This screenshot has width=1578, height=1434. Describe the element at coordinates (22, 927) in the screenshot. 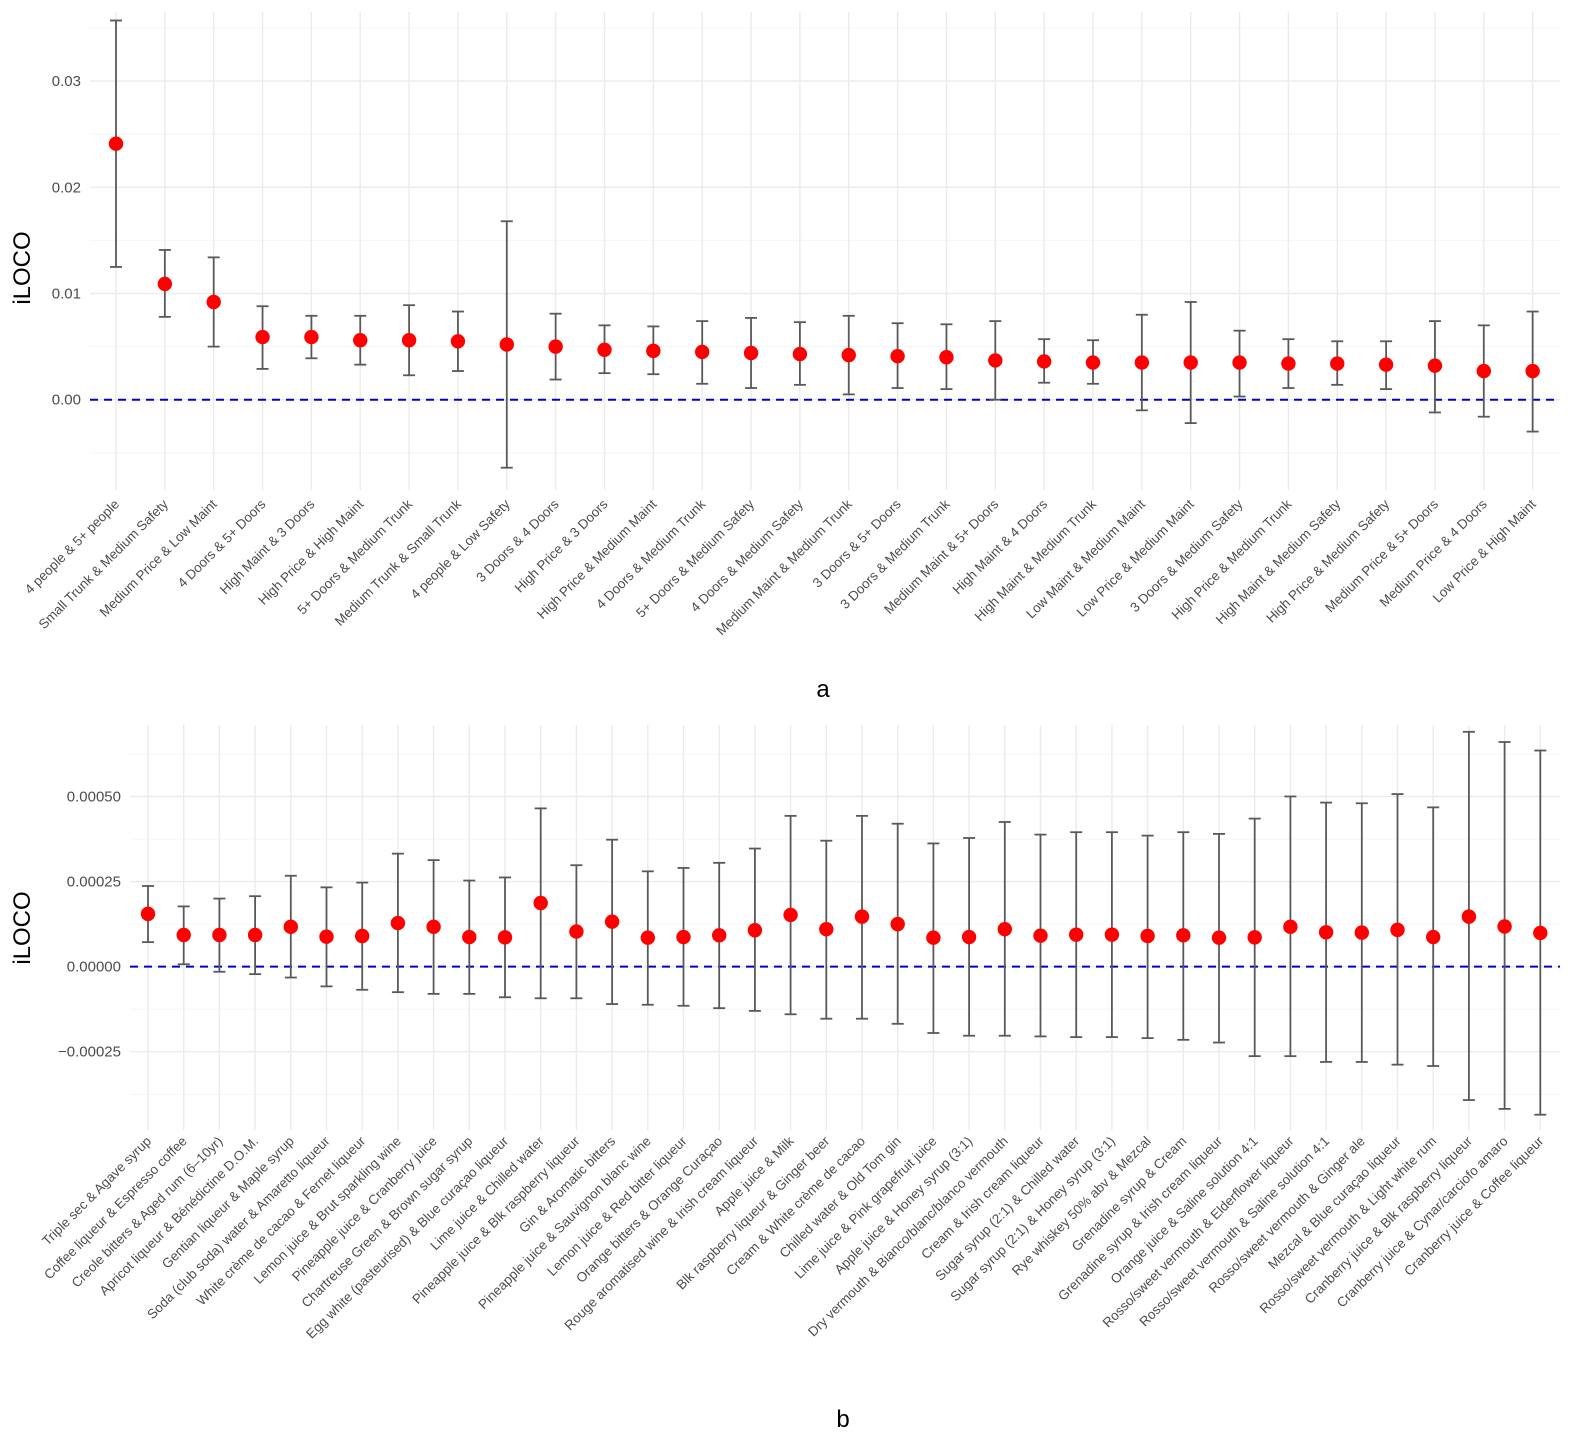

I see `panel-b-y-axis-title: iLOCO` at that location.